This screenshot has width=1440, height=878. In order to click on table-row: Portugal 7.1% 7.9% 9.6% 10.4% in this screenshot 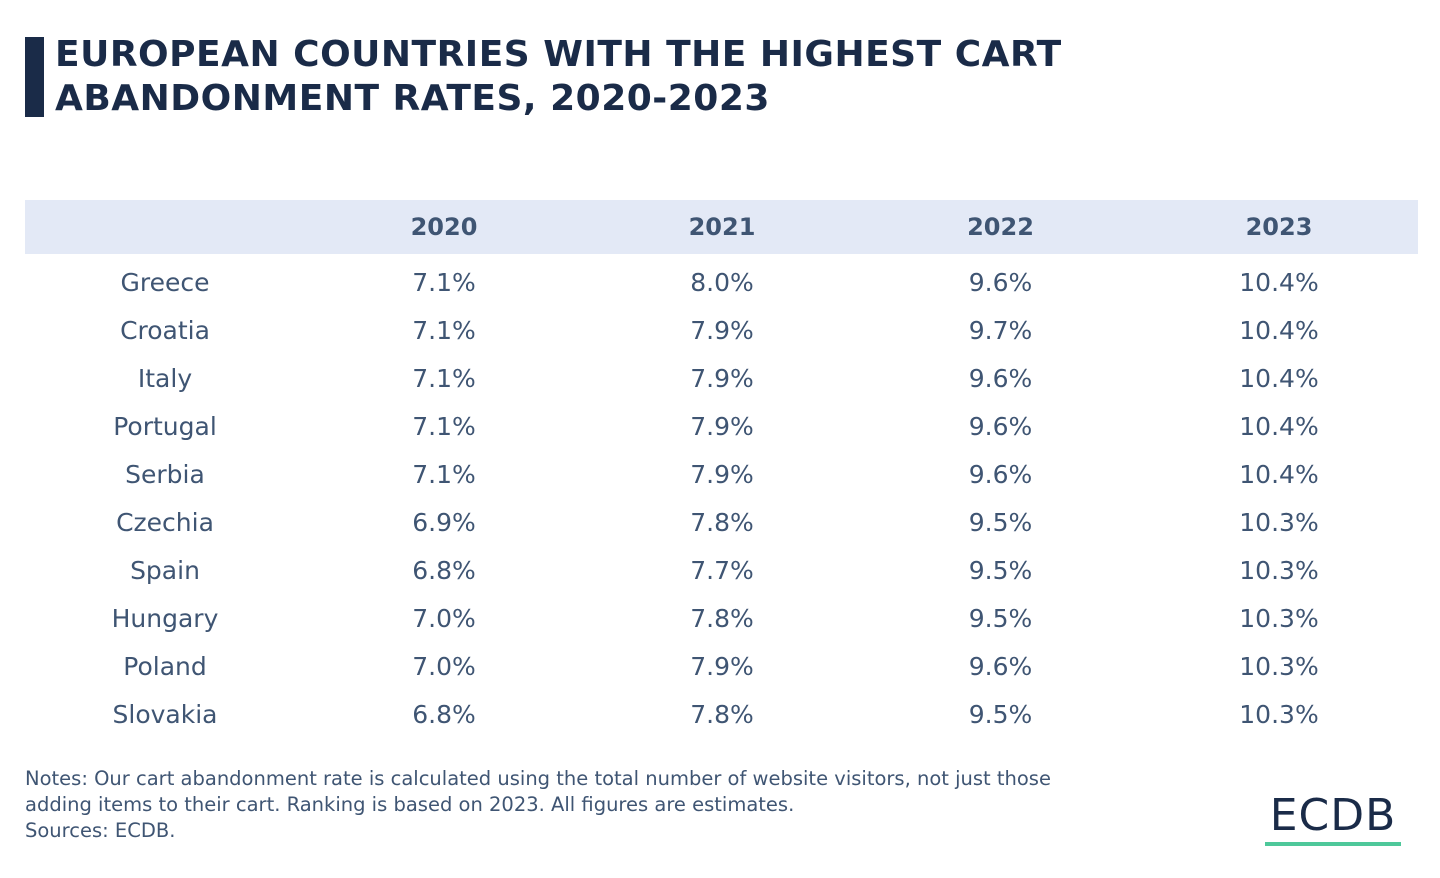, I will do `click(721, 426)`.